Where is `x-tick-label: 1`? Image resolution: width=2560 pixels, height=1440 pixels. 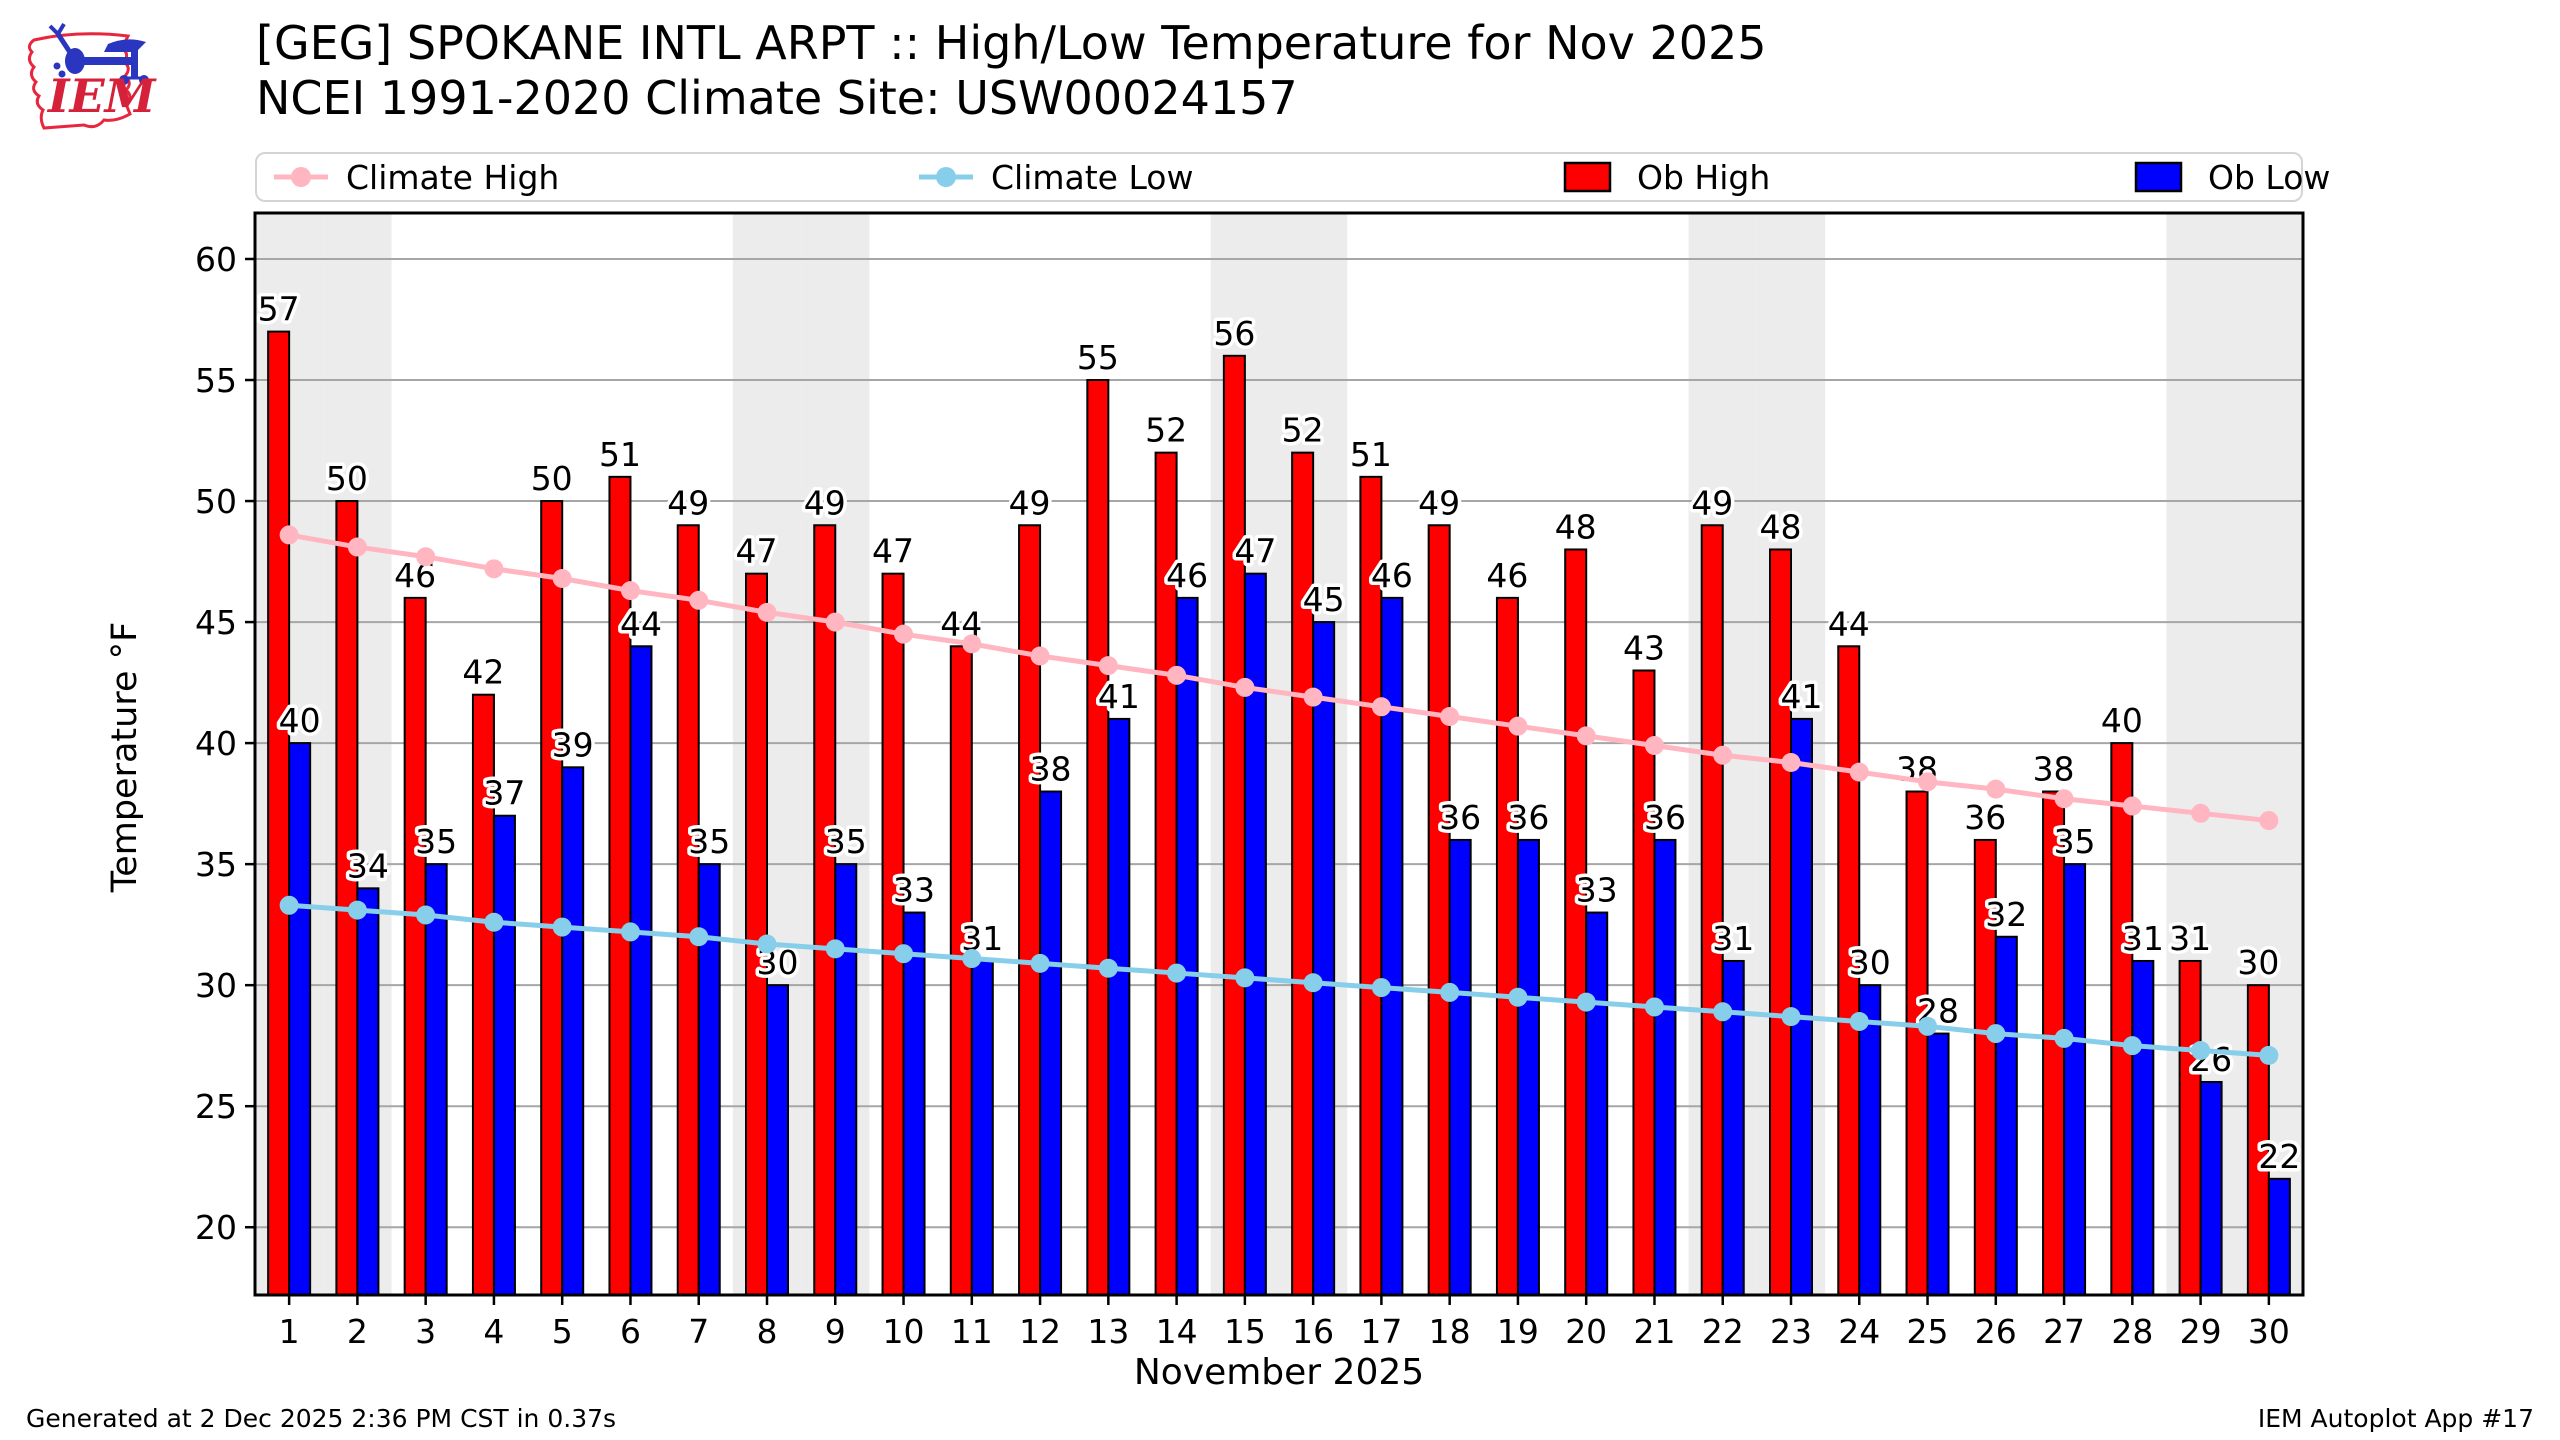 x-tick-label: 1 is located at coordinates (289, 1331).